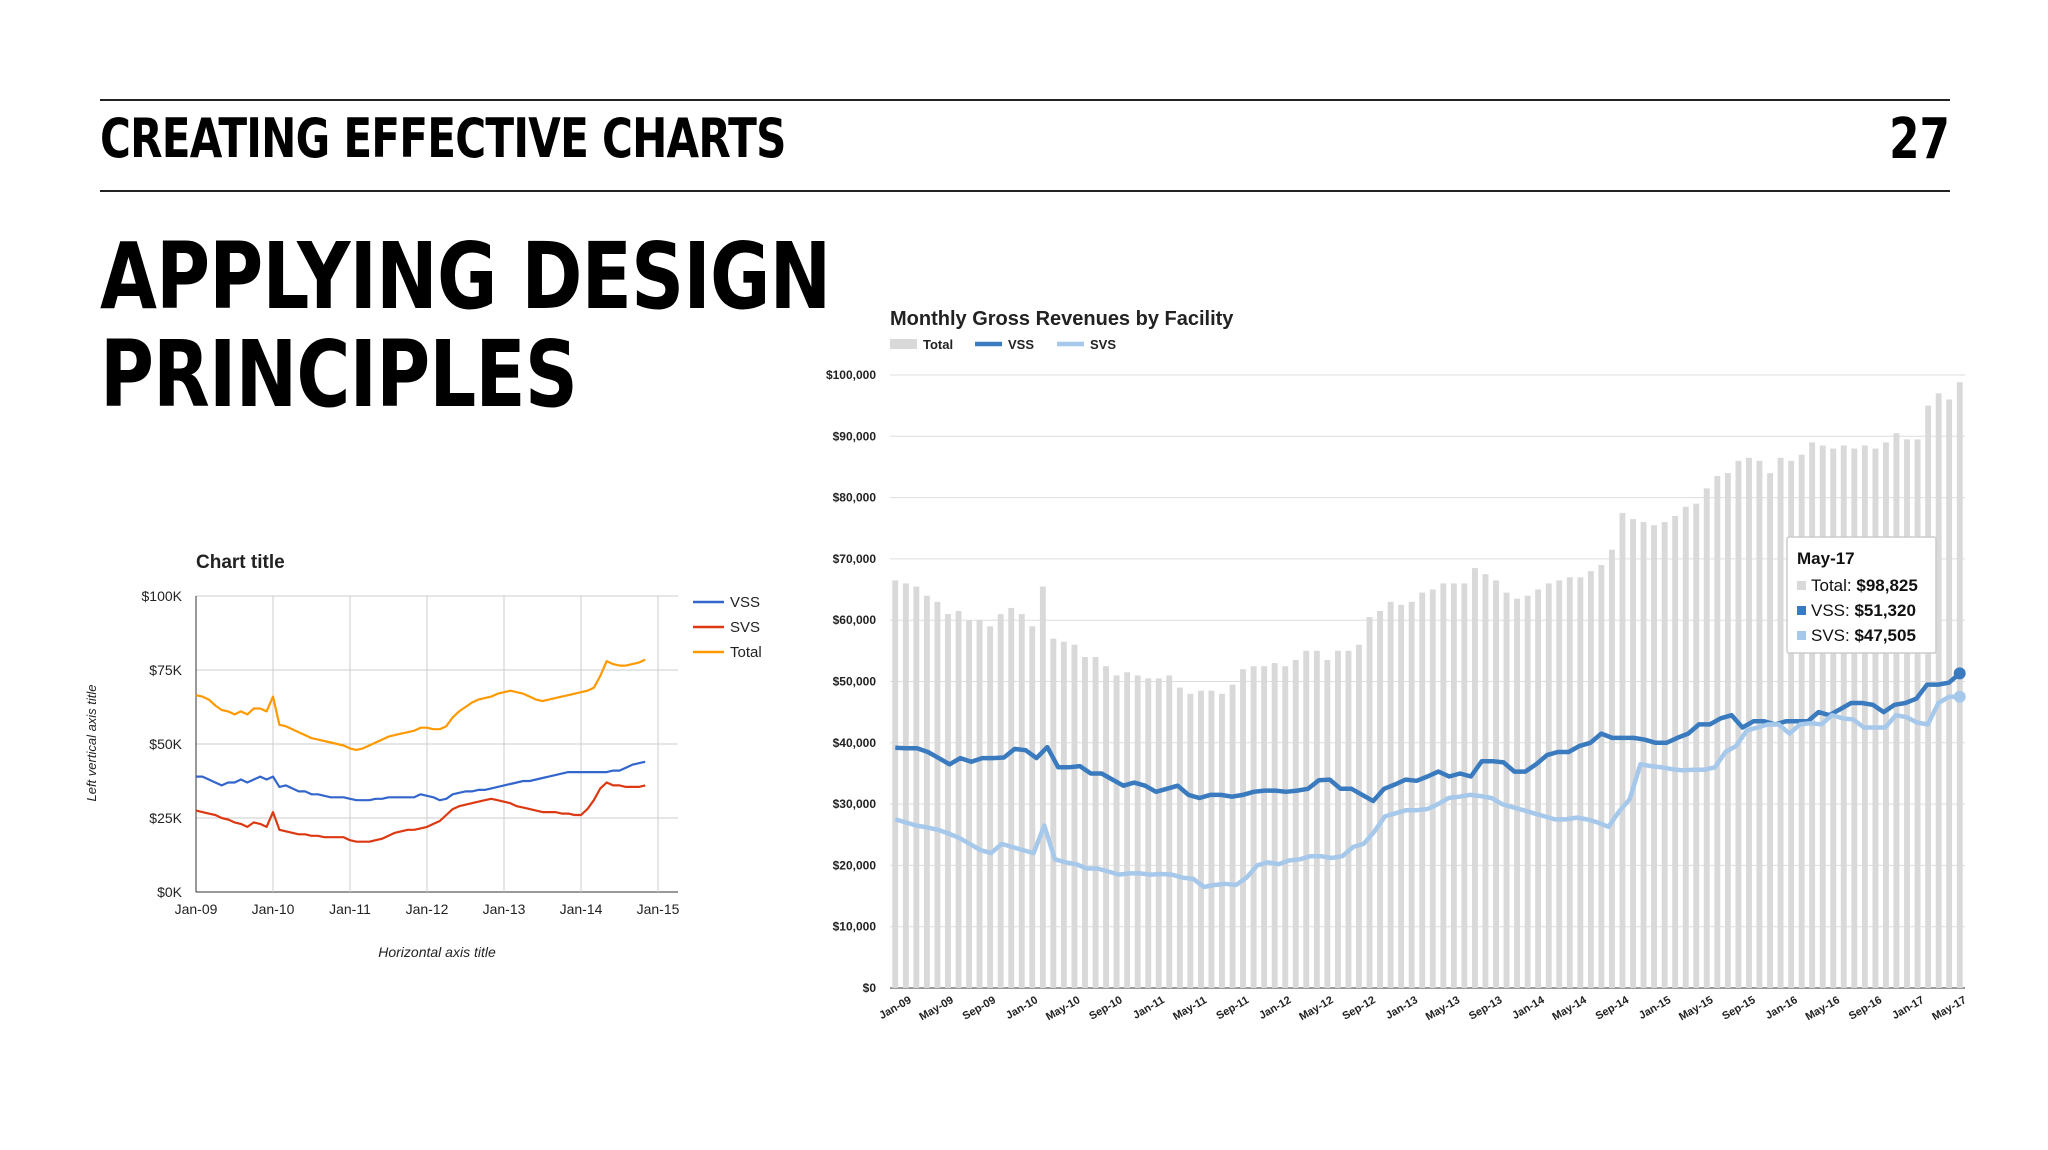 This screenshot has height=1150, width=2048. I want to click on y-tick-label: $90,000, so click(855, 436).